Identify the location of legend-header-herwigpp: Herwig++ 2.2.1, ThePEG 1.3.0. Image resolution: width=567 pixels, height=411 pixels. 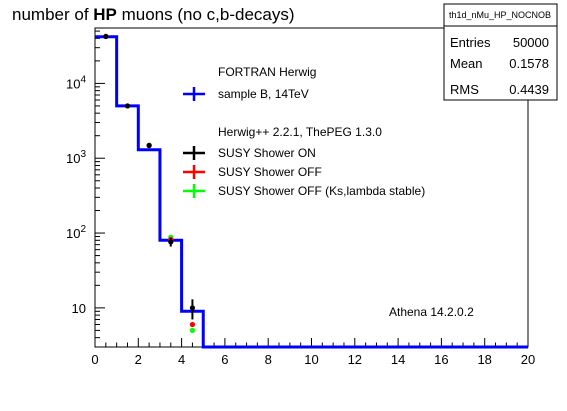
(300, 132).